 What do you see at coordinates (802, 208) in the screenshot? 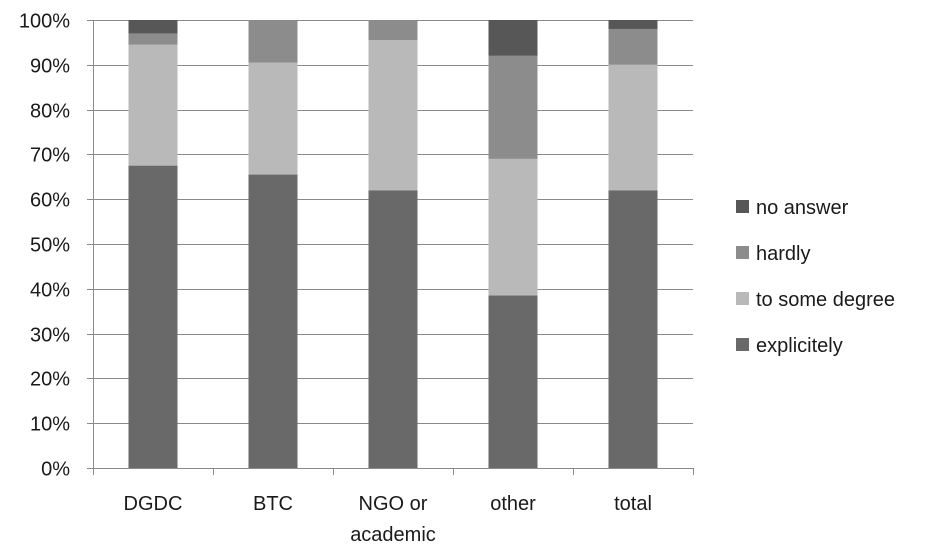
I see `legend-label: no answer` at bounding box center [802, 208].